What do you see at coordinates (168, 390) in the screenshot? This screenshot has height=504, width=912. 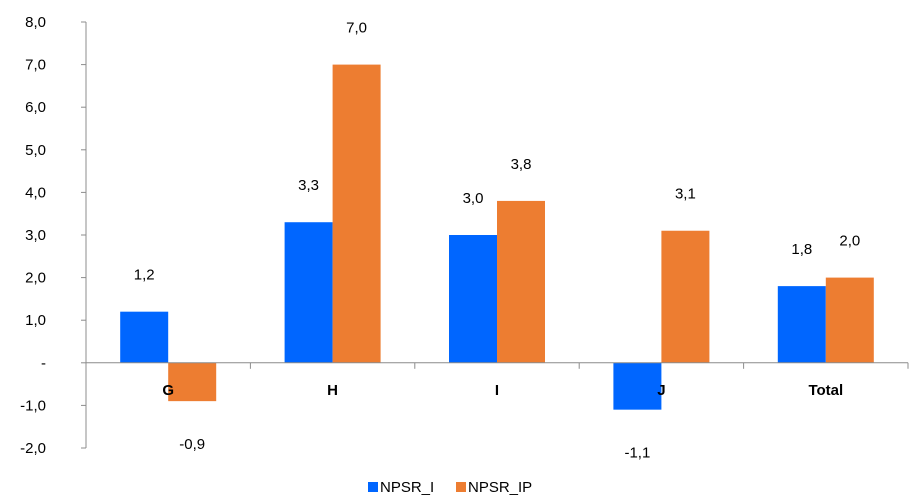 I see `x-tick-label: G` at bounding box center [168, 390].